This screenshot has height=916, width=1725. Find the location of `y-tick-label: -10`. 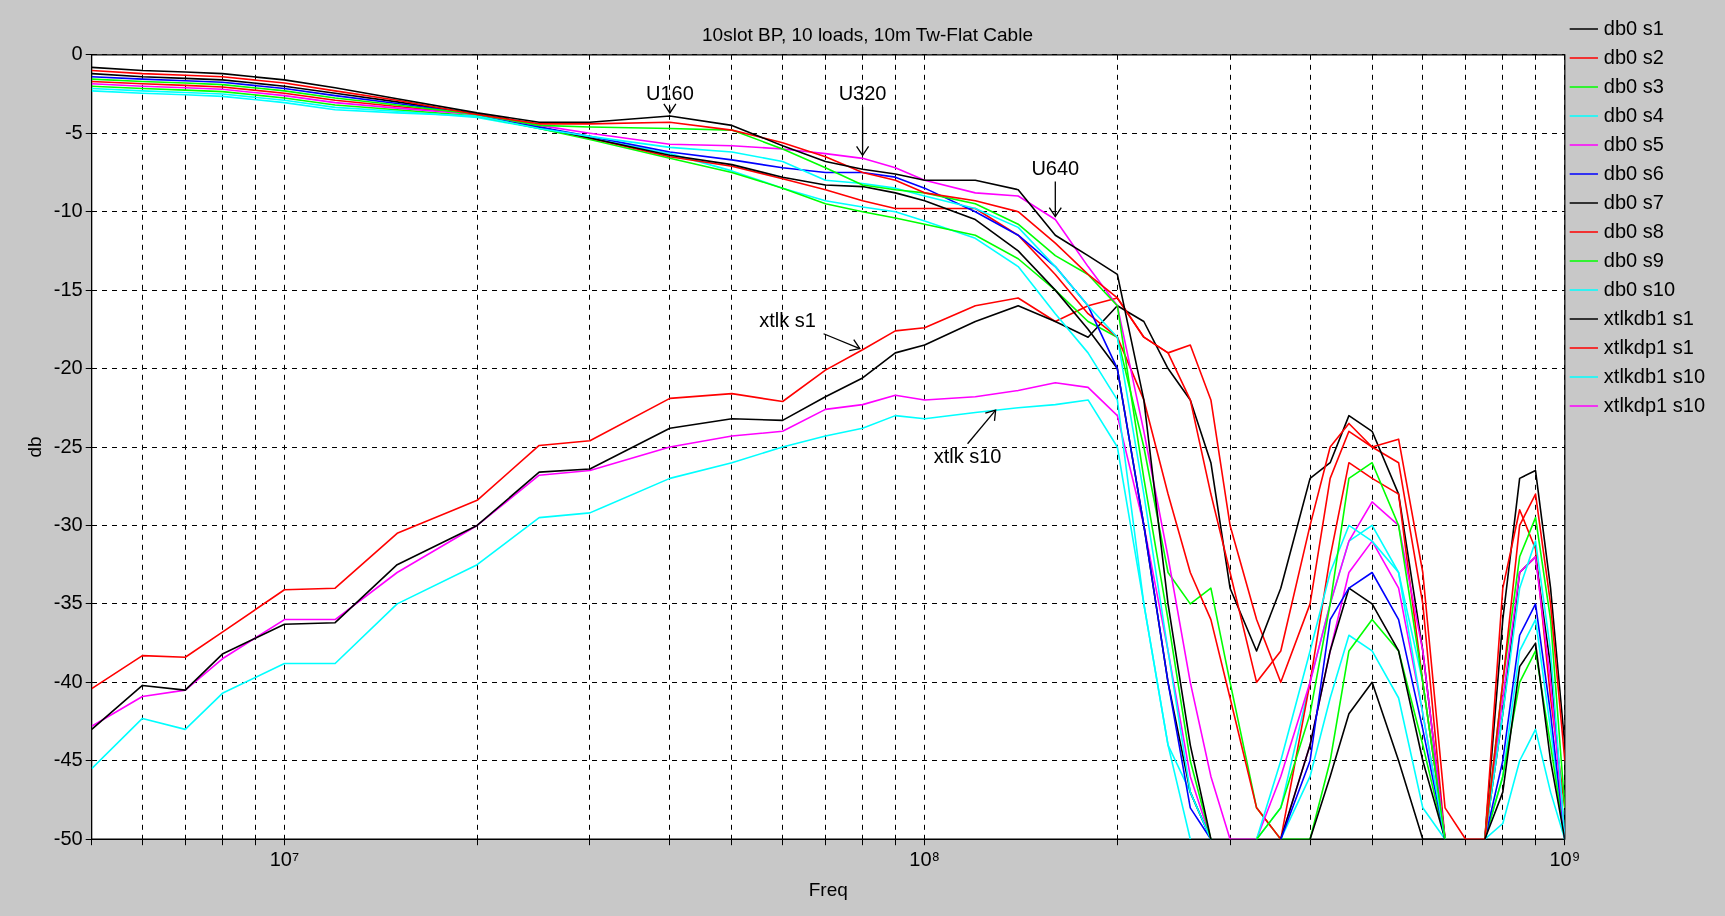

y-tick-label: -10 is located at coordinates (68, 210).